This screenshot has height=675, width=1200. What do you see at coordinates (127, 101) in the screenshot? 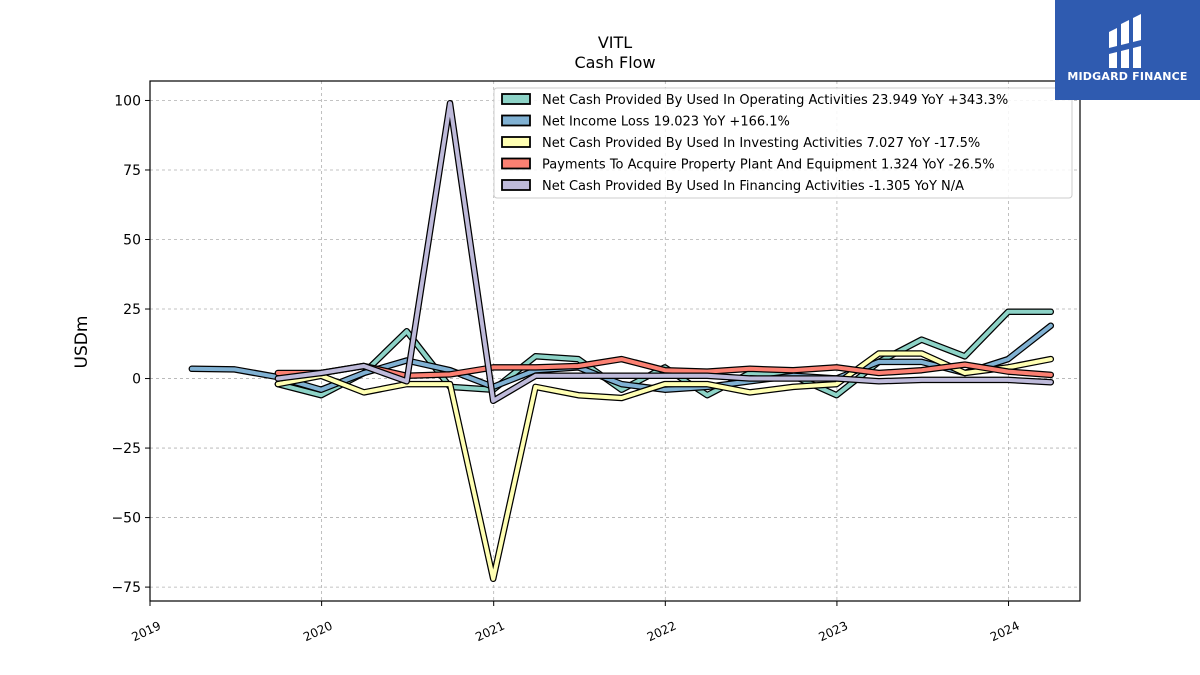
I see `y-tick-label: 100` at bounding box center [127, 101].